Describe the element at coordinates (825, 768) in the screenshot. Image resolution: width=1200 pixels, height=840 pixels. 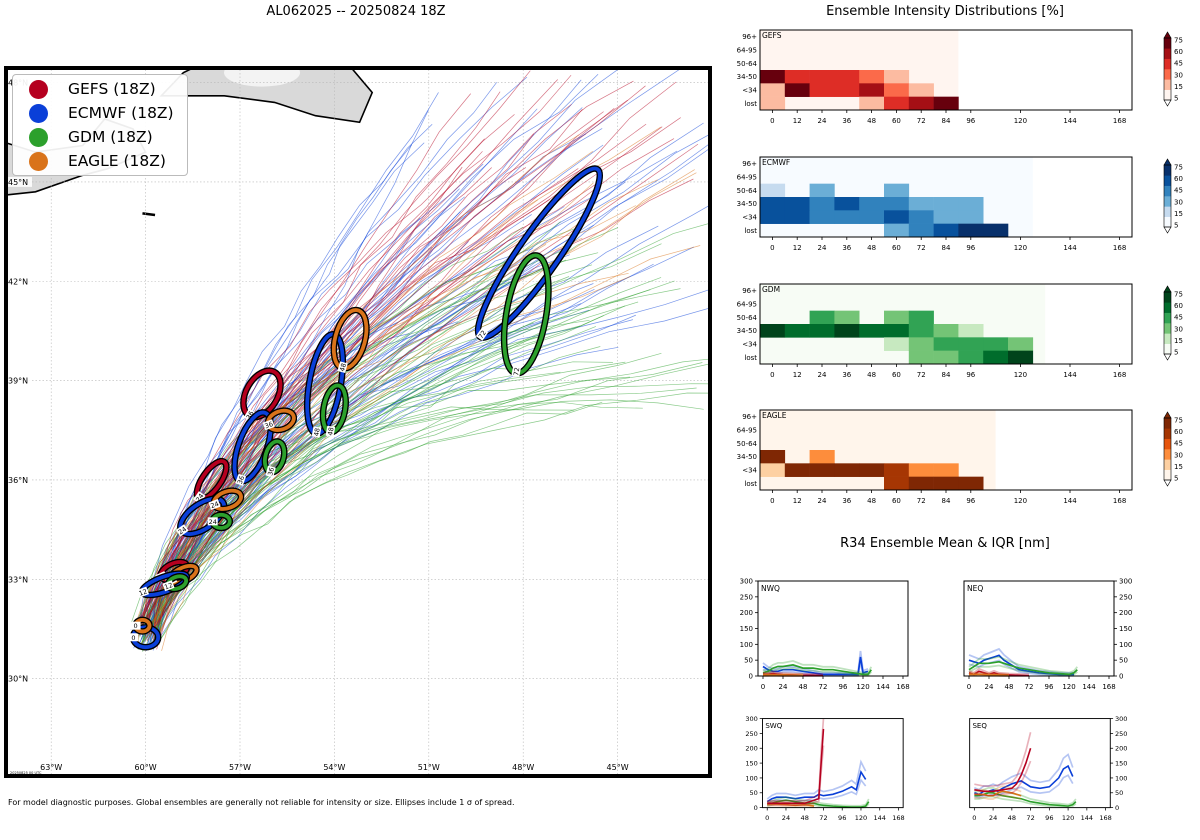
I see `r34-panel-swq: SWQ 0 50 100 150 200 250 300 0 24 48 72 96 120 144 168` at that location.